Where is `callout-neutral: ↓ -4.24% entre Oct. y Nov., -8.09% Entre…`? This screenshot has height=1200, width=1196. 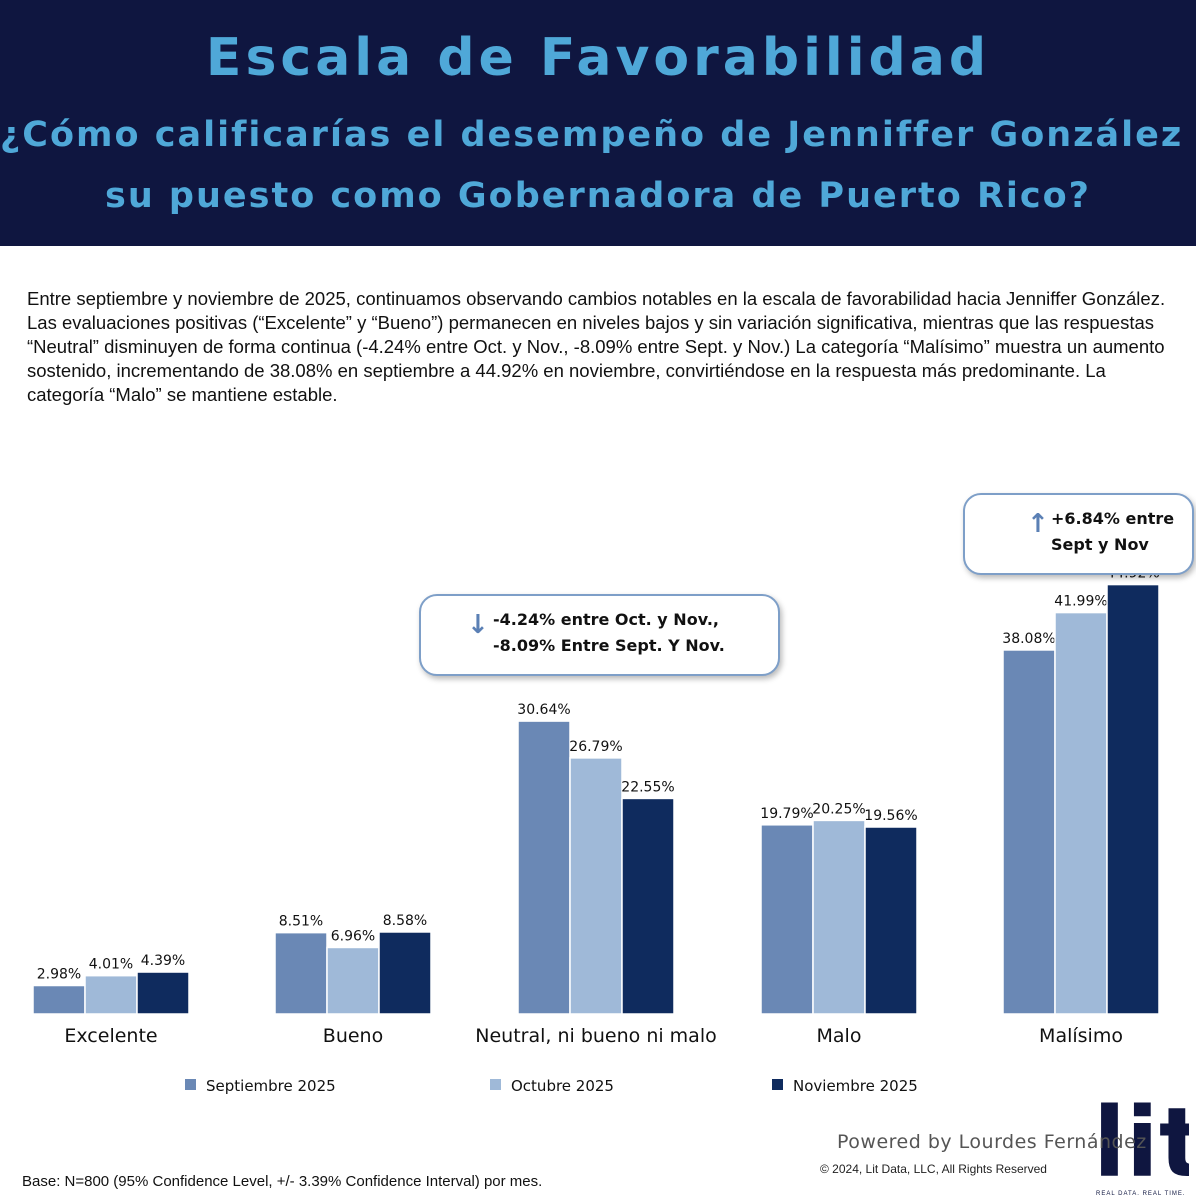
callout-neutral: ↓ -4.24% entre Oct. y Nov., -8.09% Entre… is located at coordinates (599, 635).